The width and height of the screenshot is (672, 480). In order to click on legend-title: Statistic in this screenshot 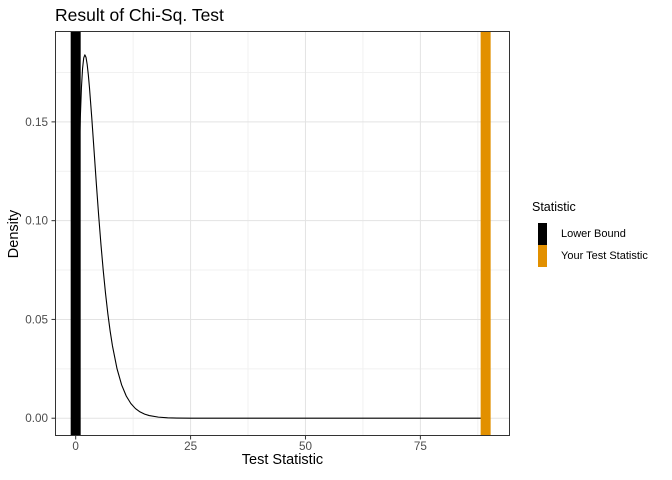, I will do `click(554, 207)`.